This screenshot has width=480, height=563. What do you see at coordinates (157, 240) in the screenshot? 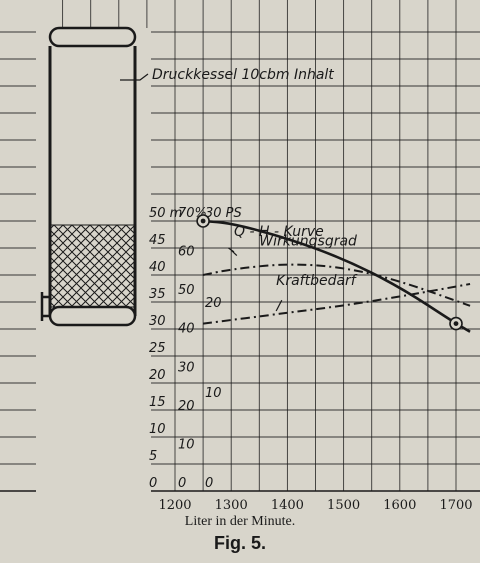
I see `y-tick-label: 45` at bounding box center [157, 240].